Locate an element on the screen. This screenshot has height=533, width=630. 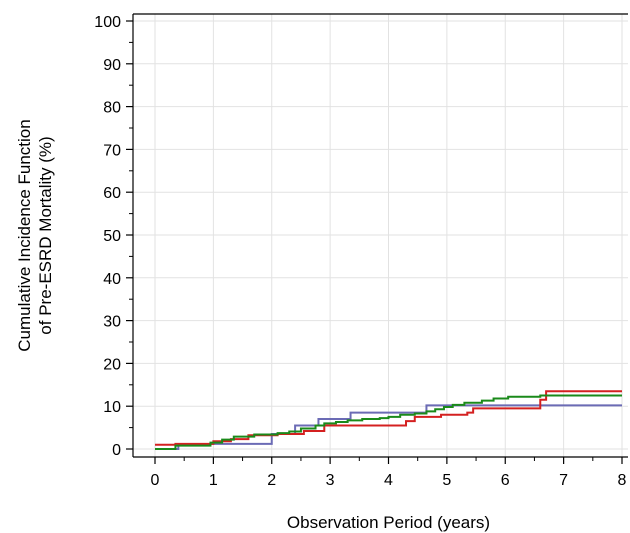
y-axis-ticks: 0 10 20 30 40 50 60 70 80 90 100 is located at coordinates (113, 236).